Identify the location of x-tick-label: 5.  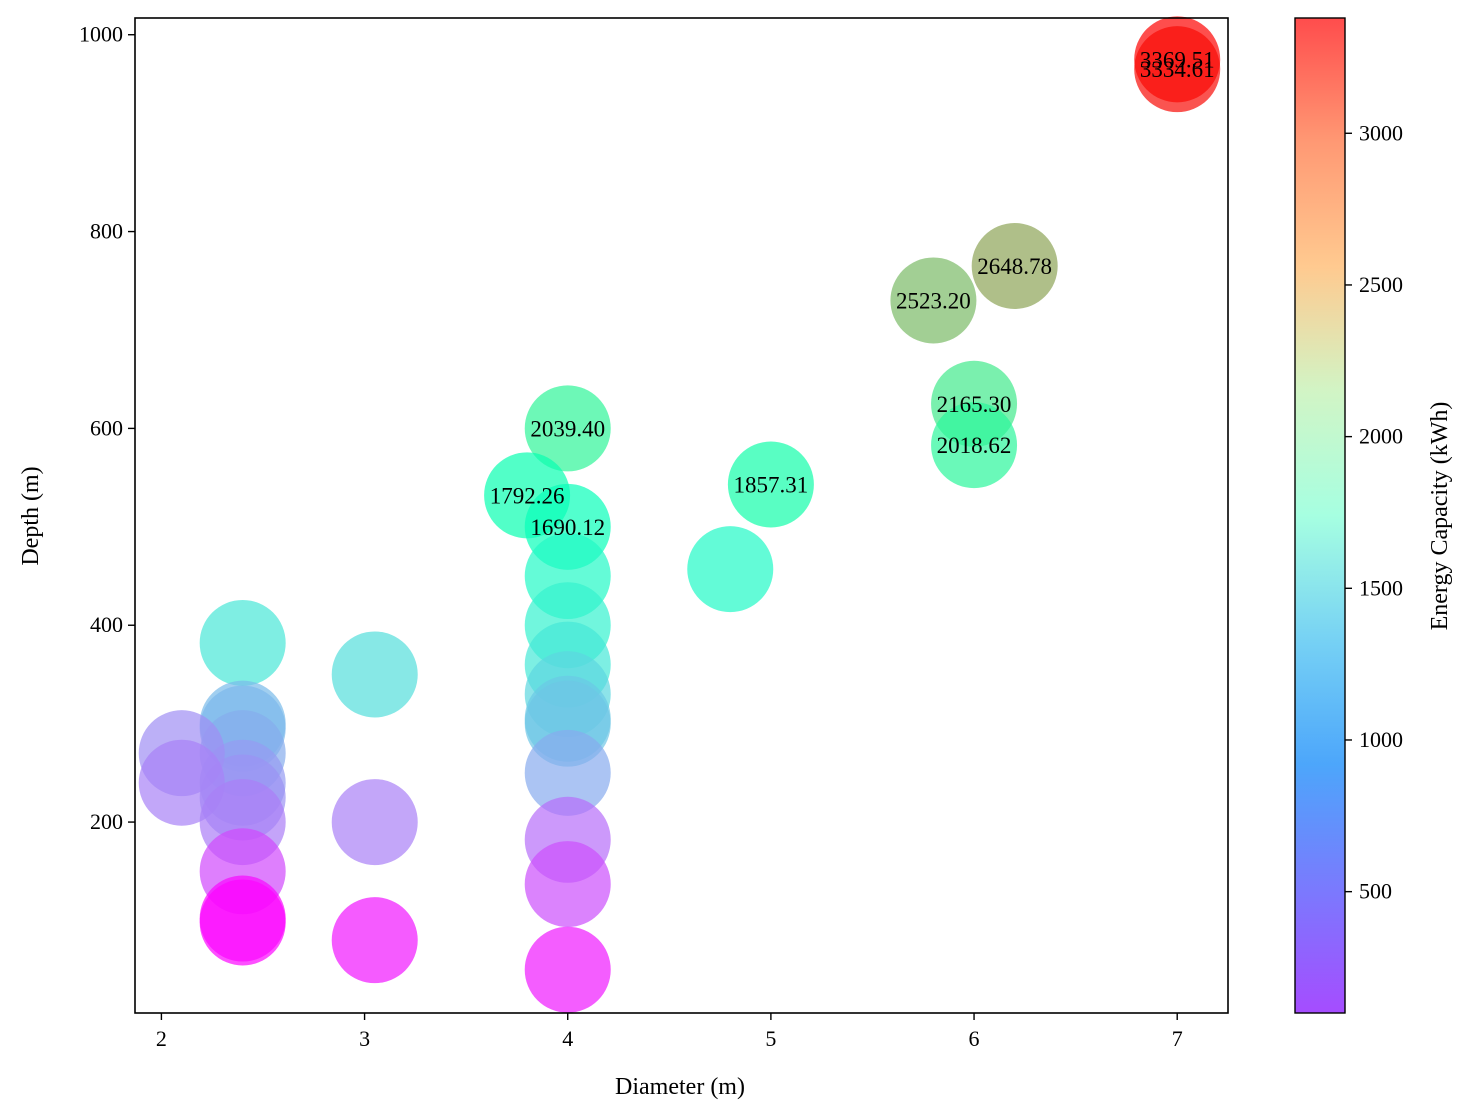
(770, 1038).